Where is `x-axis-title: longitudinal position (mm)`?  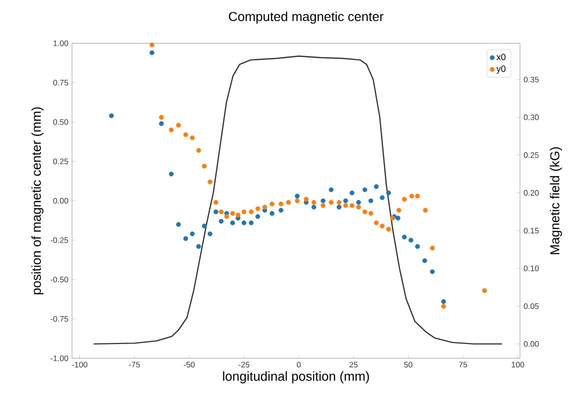
x-axis-title: longitudinal position (mm) is located at coordinates (296, 377).